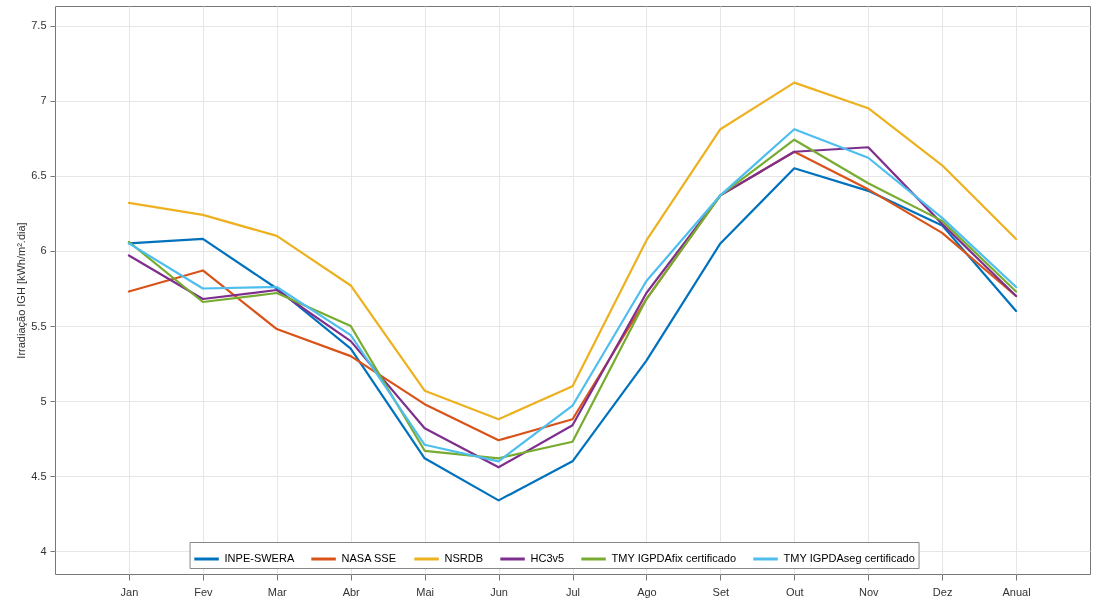  What do you see at coordinates (1016, 591) in the screenshot?
I see `x-tick-label: Anual` at bounding box center [1016, 591].